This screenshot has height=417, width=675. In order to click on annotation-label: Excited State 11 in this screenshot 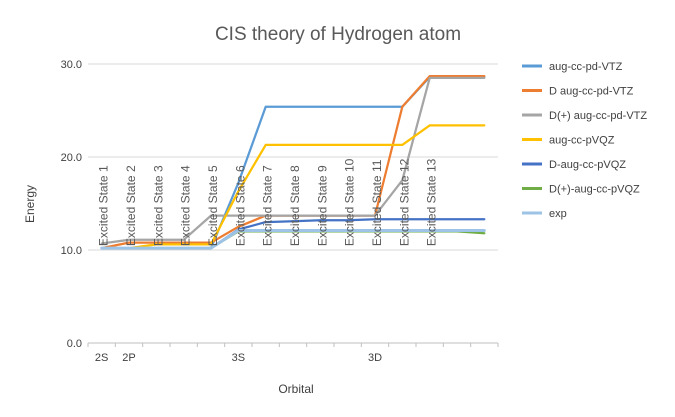, I will do `click(377, 202)`.